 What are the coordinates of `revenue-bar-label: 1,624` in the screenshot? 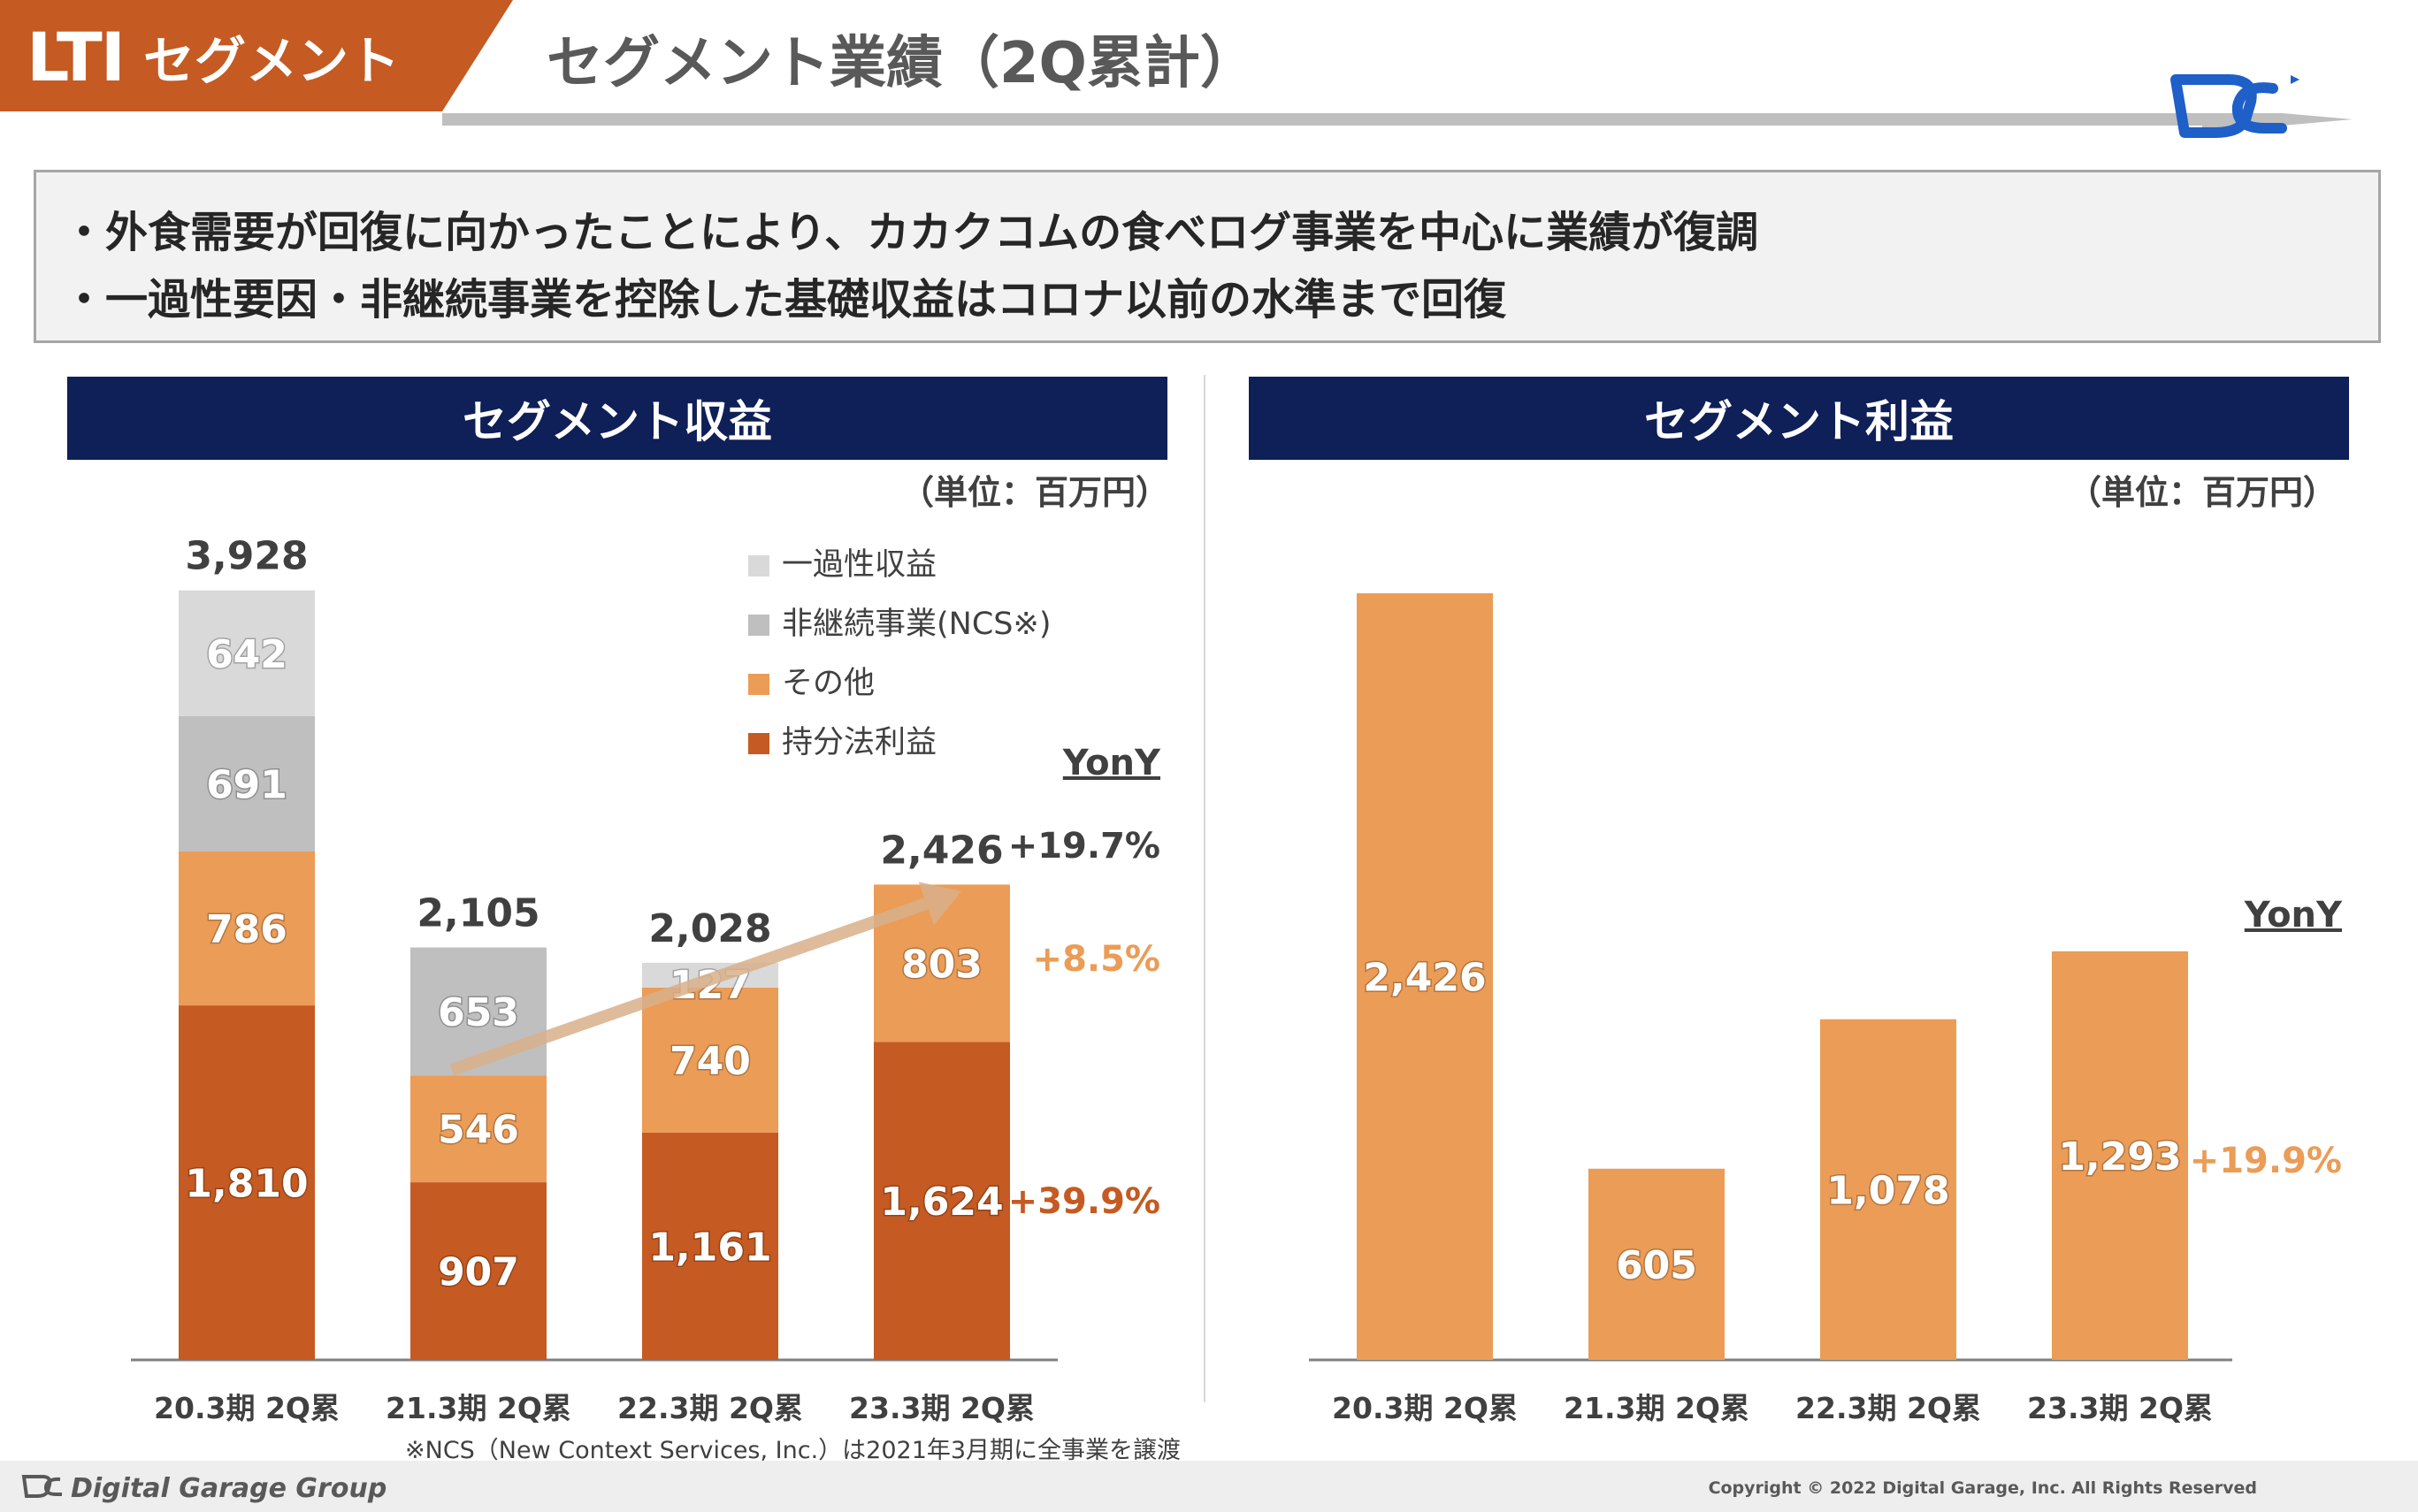 It's located at (941, 1202).